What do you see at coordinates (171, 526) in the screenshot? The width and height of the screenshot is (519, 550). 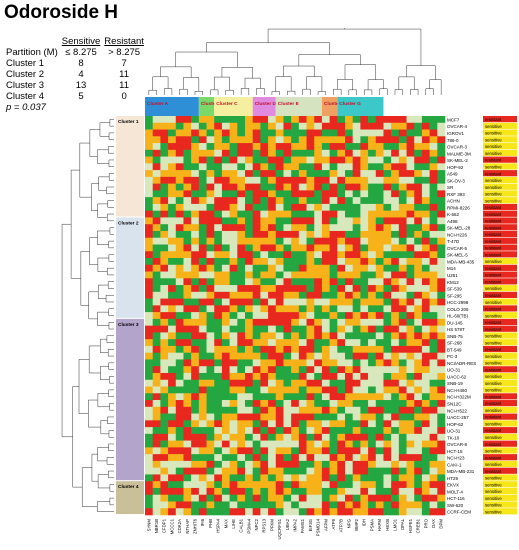 I see `gene-label: MCCC1` at bounding box center [171, 526].